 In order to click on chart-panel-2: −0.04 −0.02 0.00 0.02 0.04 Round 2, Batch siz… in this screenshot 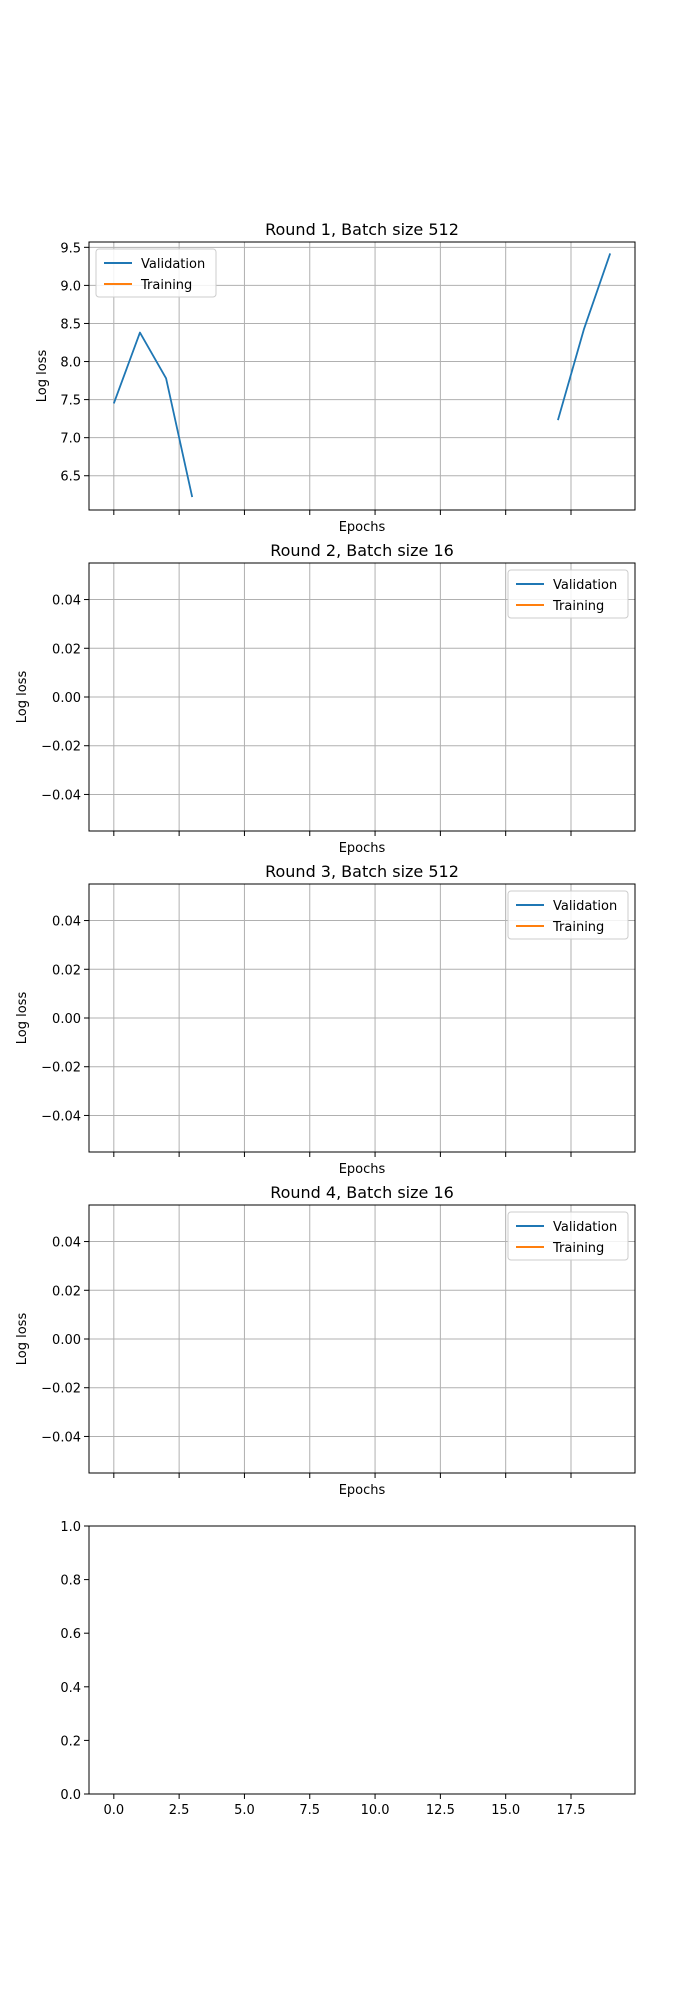, I will do `click(325, 698)`.